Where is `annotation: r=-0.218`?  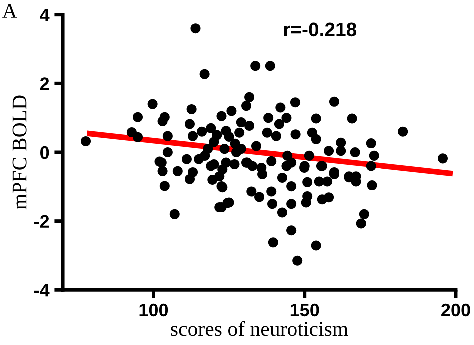
annotation: r=-0.218 is located at coordinates (320, 29).